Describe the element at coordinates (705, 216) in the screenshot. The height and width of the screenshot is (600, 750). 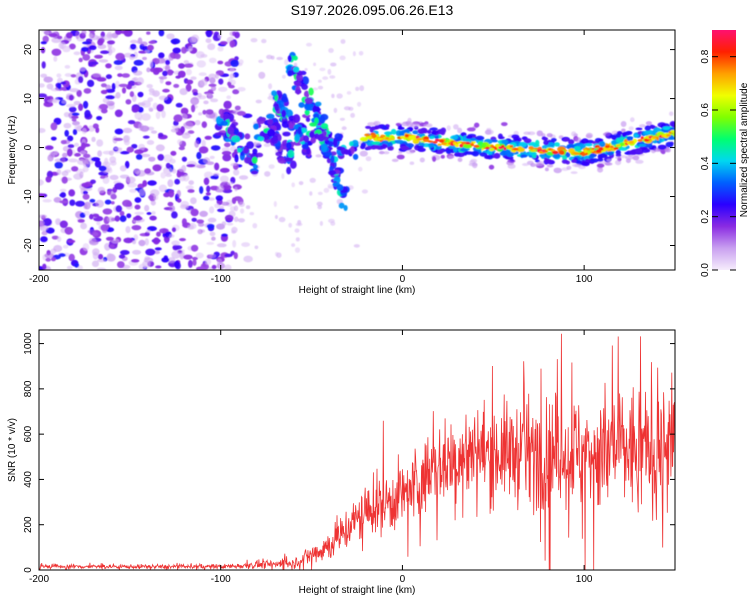
I see `colorbar-tick-label: 0.2` at that location.